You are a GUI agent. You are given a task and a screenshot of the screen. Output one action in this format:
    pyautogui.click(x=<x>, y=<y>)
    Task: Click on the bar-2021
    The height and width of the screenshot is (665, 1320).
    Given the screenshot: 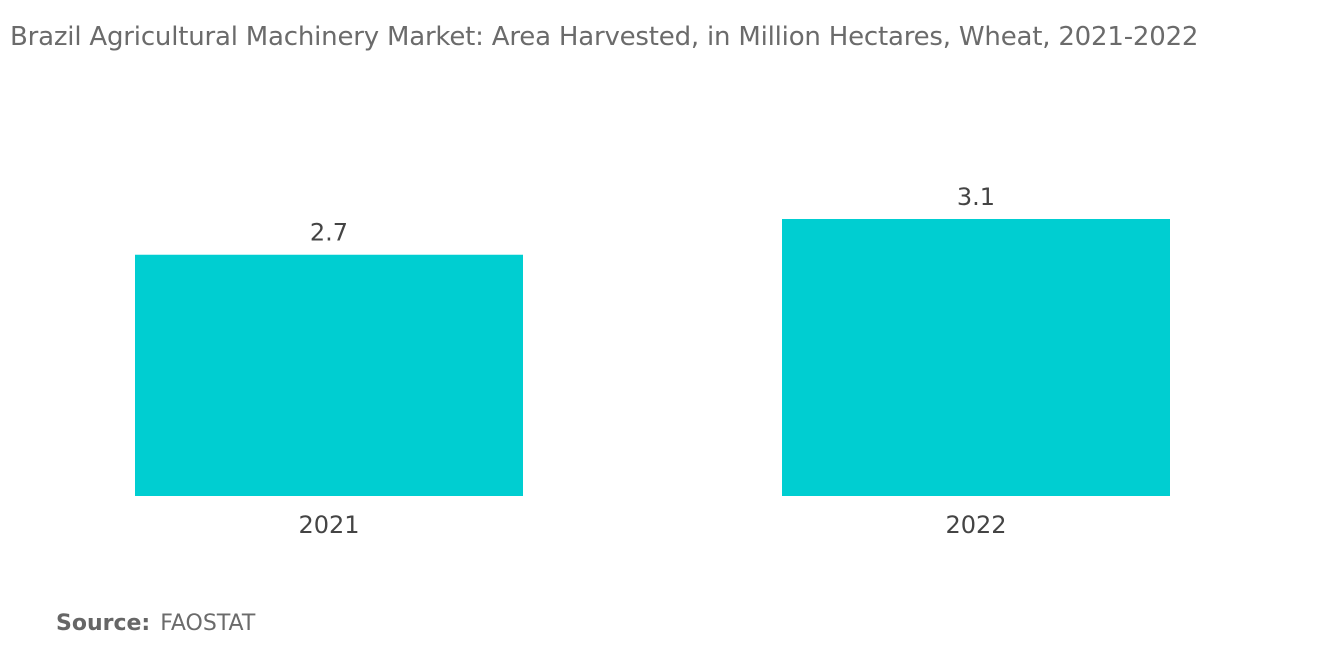 What is the action you would take?
    pyautogui.click(x=329, y=375)
    